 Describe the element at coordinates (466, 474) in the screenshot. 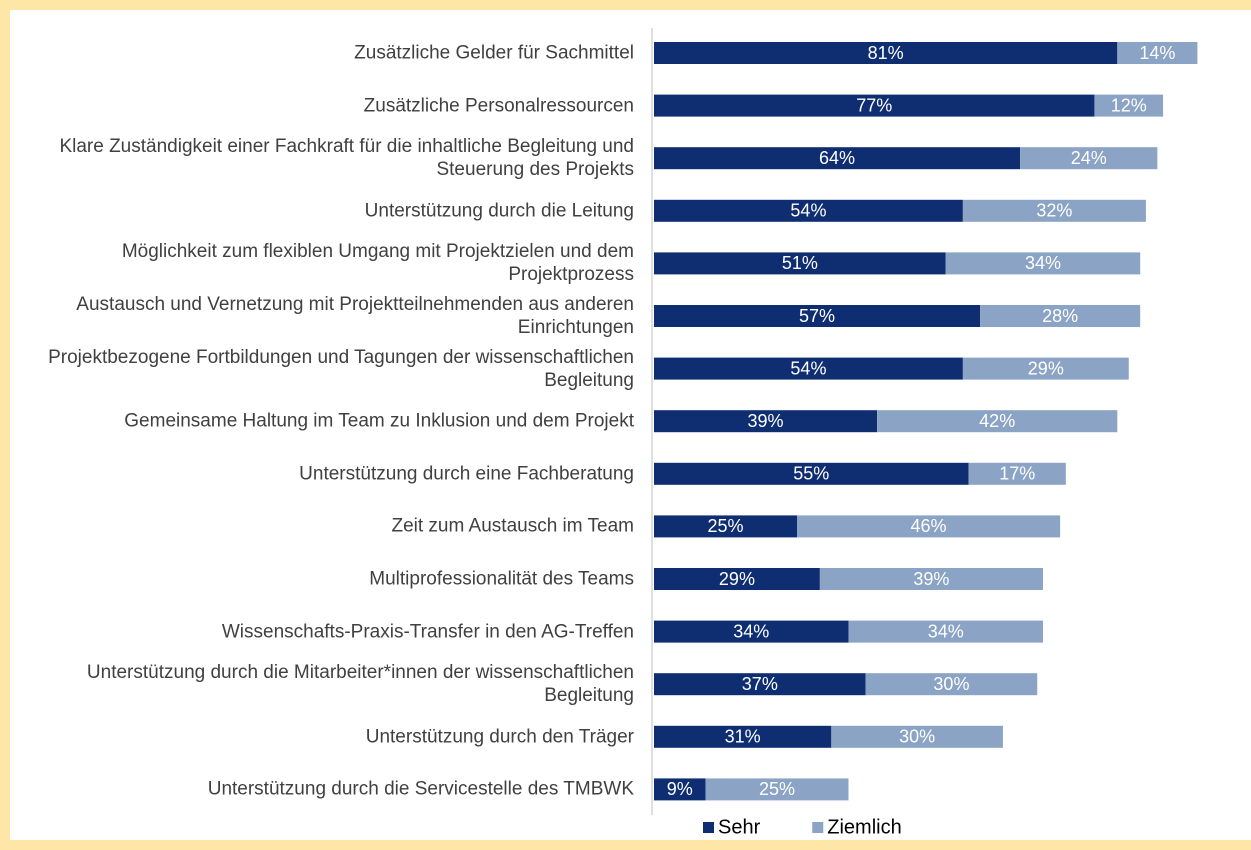

I see `category-label: Unterstützung durch eine Fachberatung` at that location.